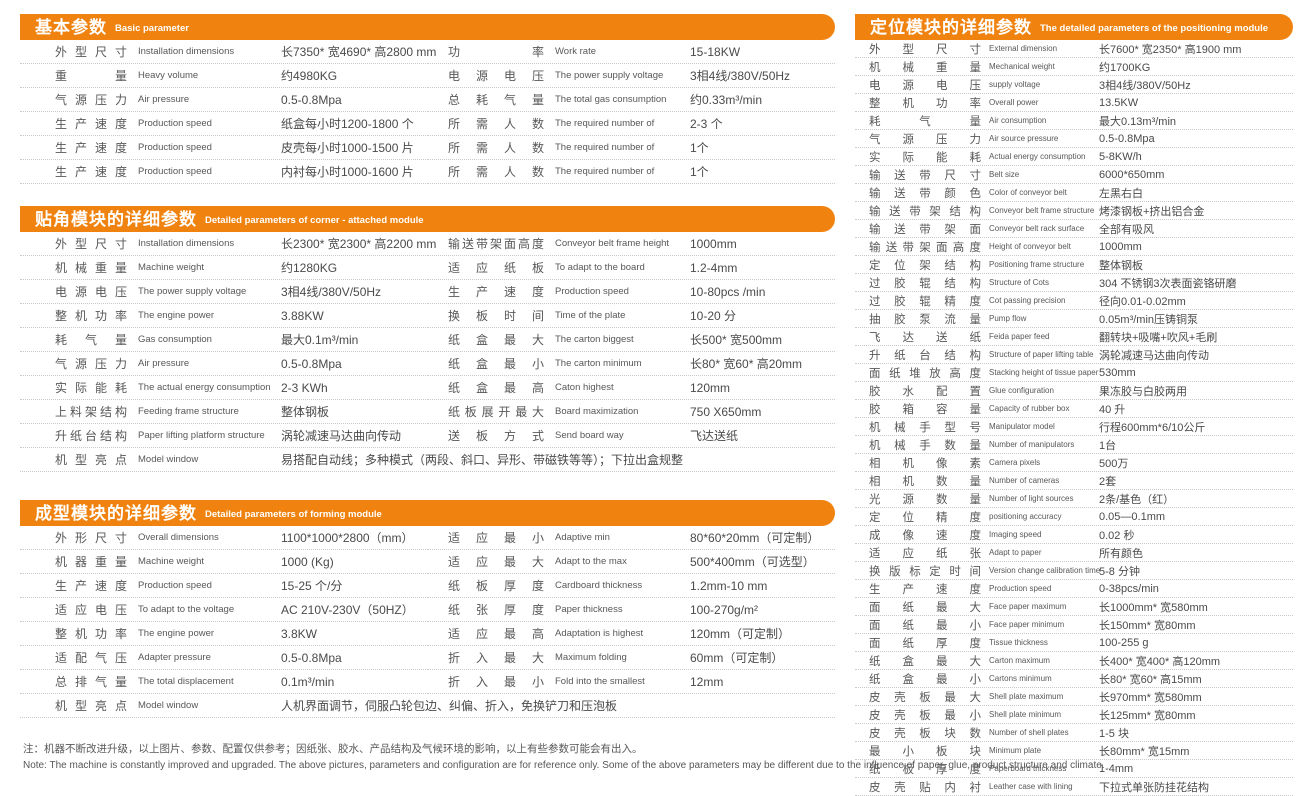 The width and height of the screenshot is (1309, 796). Describe the element at coordinates (1028, 606) in the screenshot. I see `spec-label-en: Face paper maximum` at that location.